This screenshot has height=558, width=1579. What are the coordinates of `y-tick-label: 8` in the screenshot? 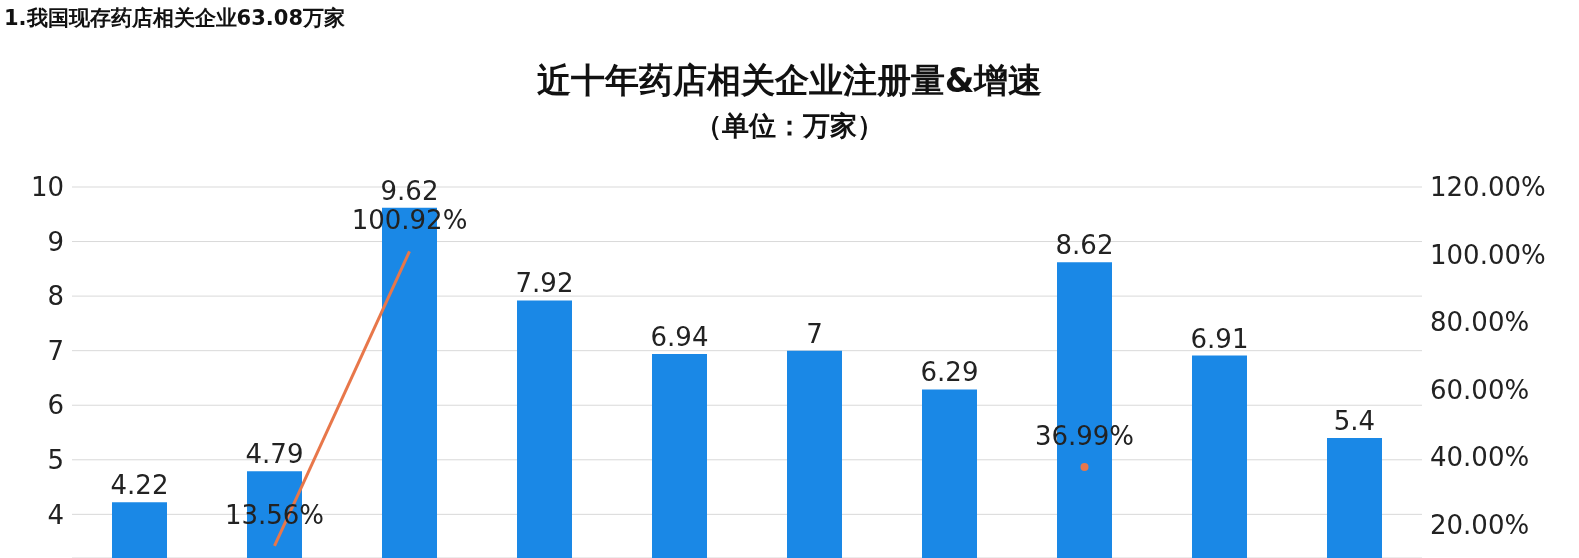 It's located at (55, 296).